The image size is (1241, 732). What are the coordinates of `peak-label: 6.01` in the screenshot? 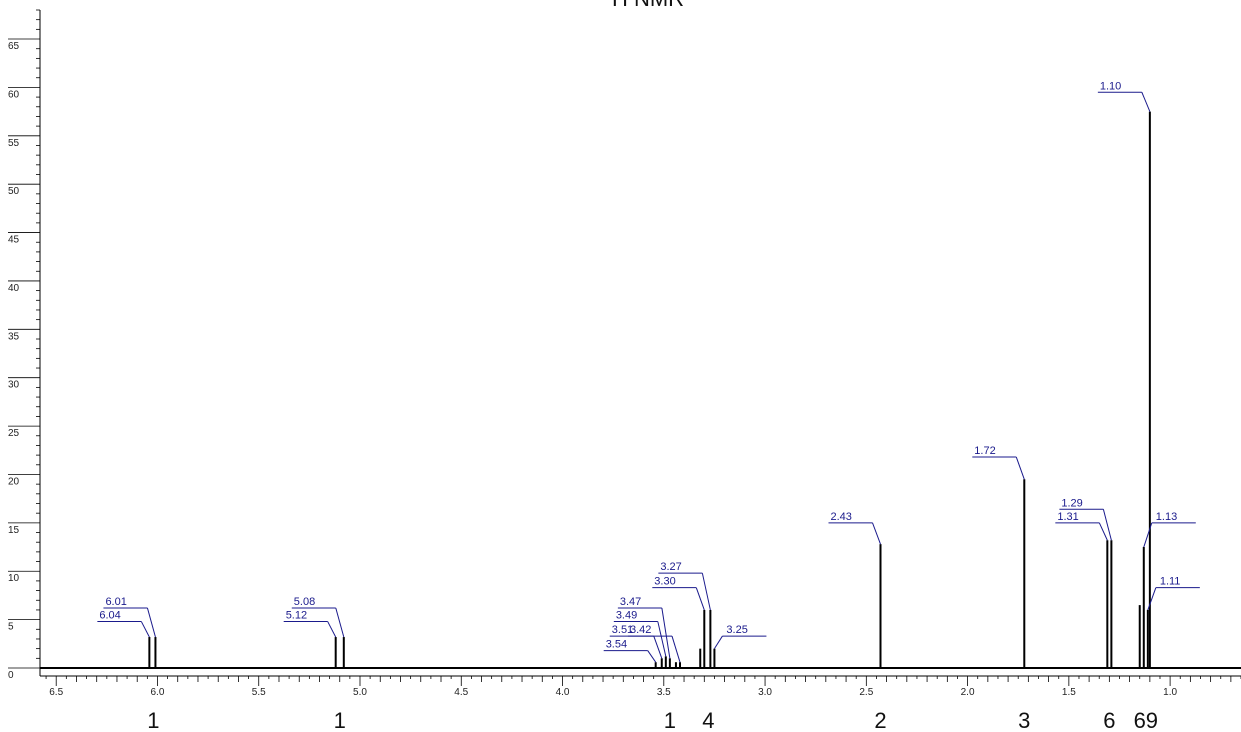 It's located at (115, 602).